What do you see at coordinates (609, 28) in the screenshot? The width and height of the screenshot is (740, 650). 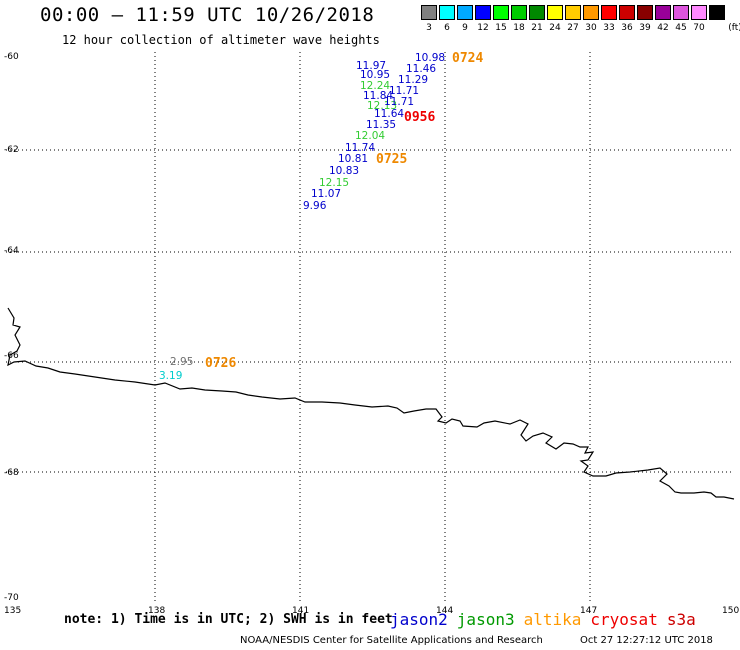 I see `scale-label: 33` at bounding box center [609, 28].